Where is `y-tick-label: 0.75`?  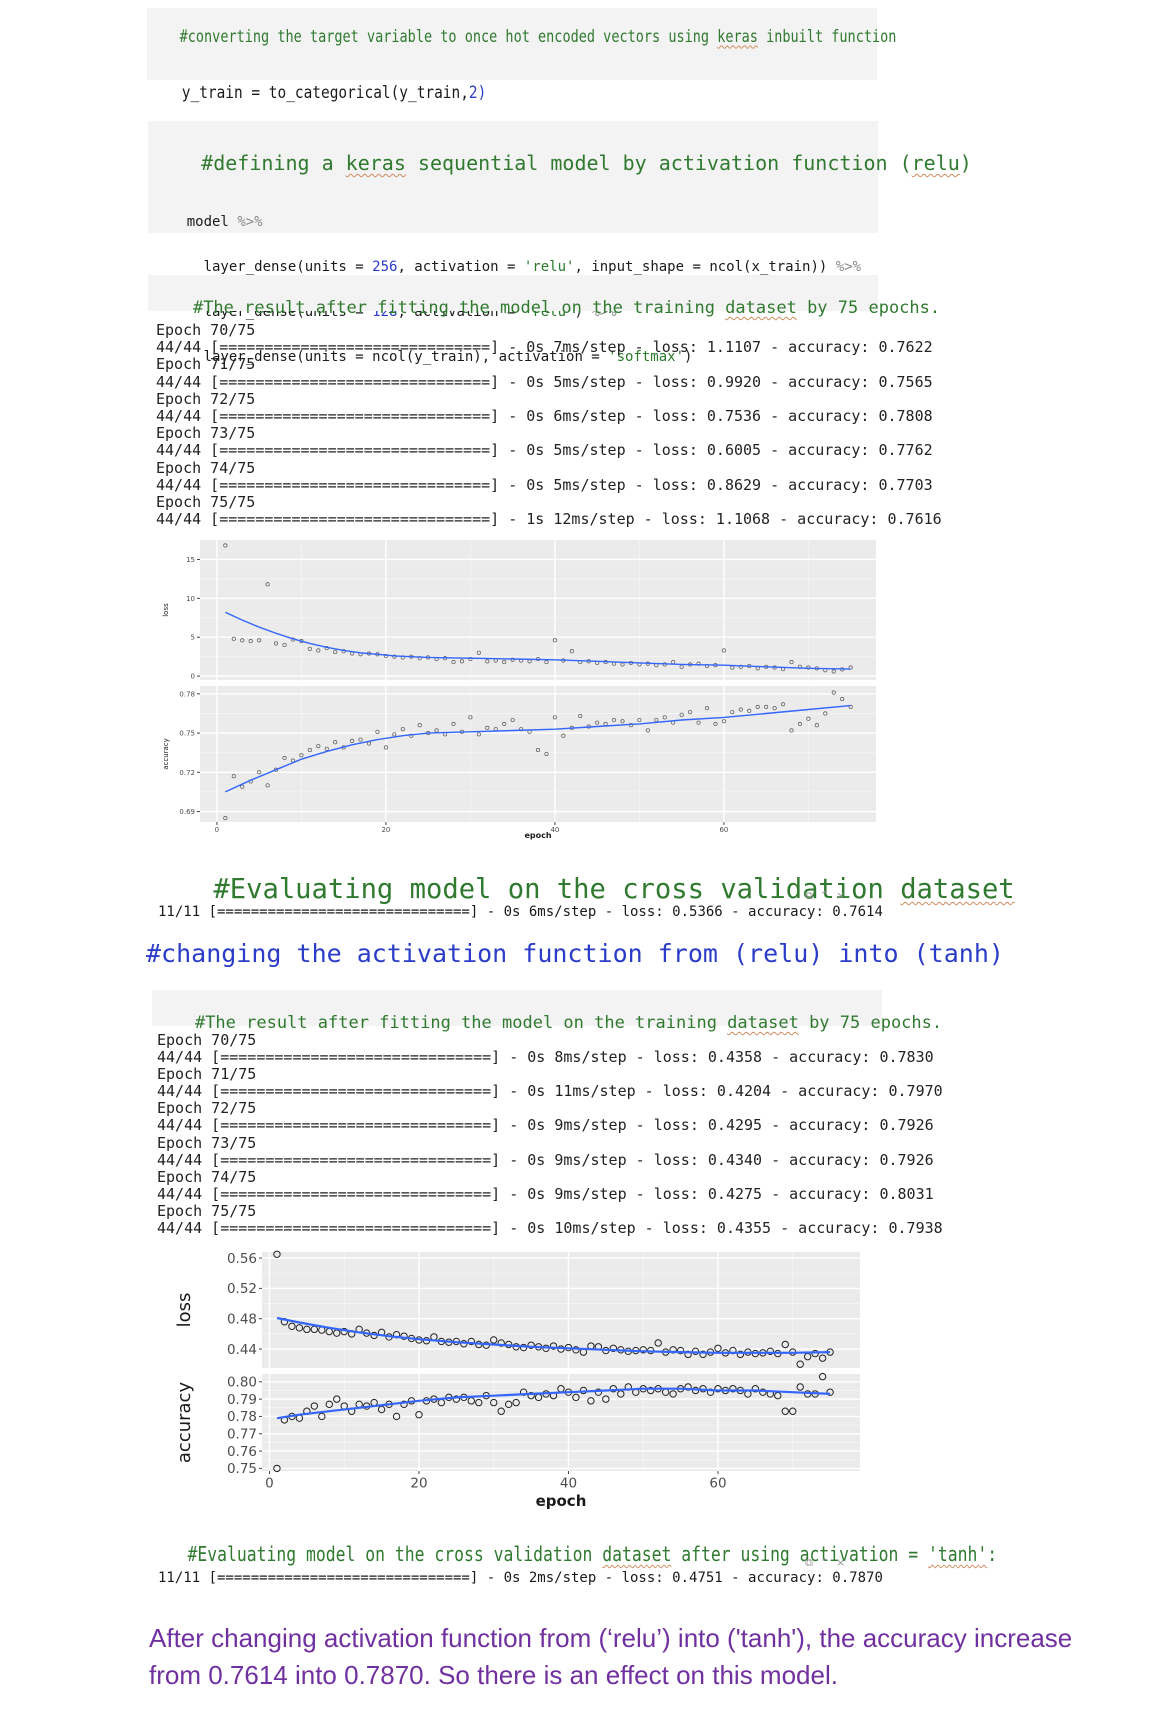 y-tick-label: 0.75 is located at coordinates (187, 734).